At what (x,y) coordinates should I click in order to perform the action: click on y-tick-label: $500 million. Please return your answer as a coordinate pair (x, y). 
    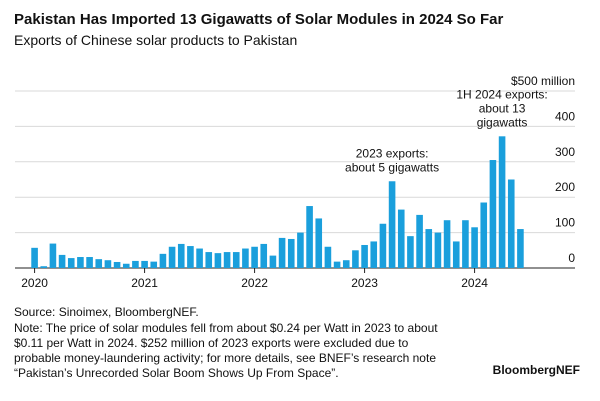
    Looking at the image, I should click on (543, 81).